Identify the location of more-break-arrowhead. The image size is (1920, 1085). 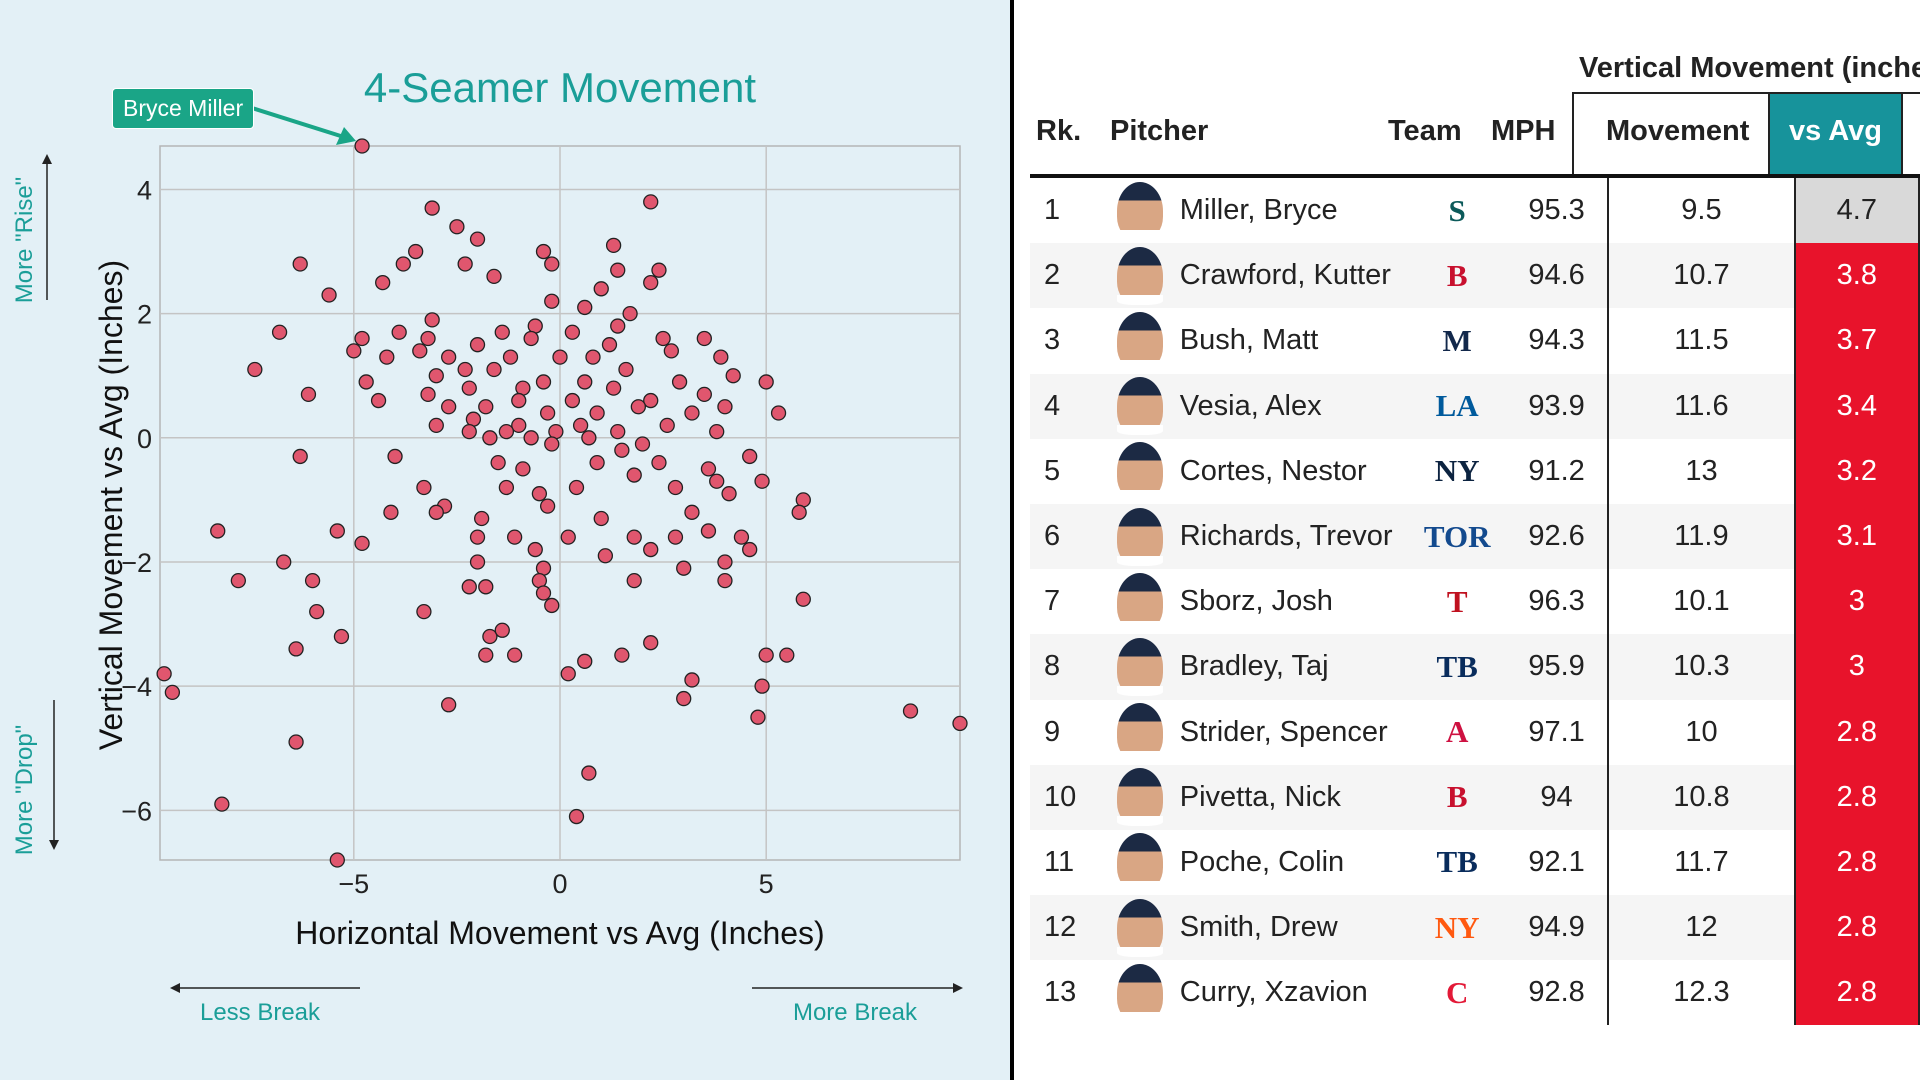
(958, 988).